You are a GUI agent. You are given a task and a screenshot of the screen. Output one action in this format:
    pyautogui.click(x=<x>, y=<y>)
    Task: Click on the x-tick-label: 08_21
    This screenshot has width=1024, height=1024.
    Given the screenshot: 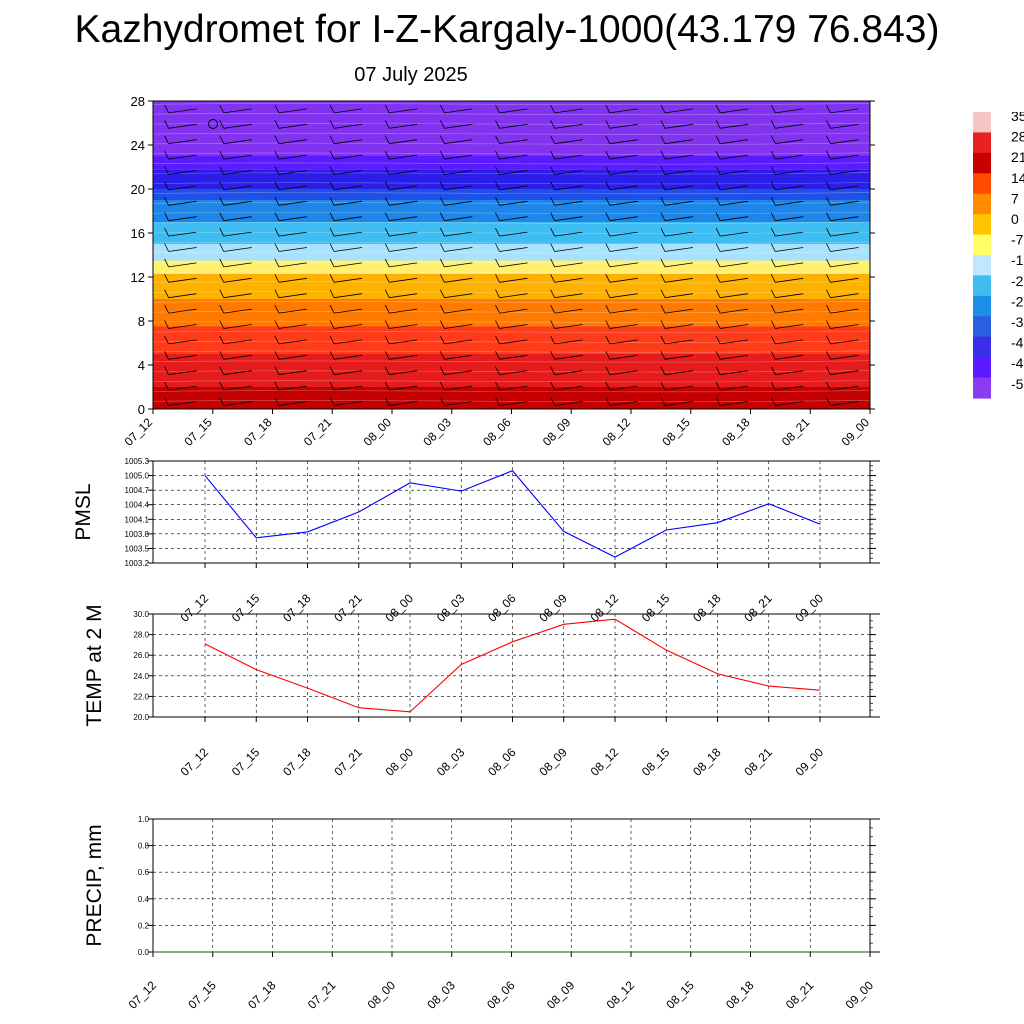 What is the action you would take?
    pyautogui.click(x=796, y=432)
    